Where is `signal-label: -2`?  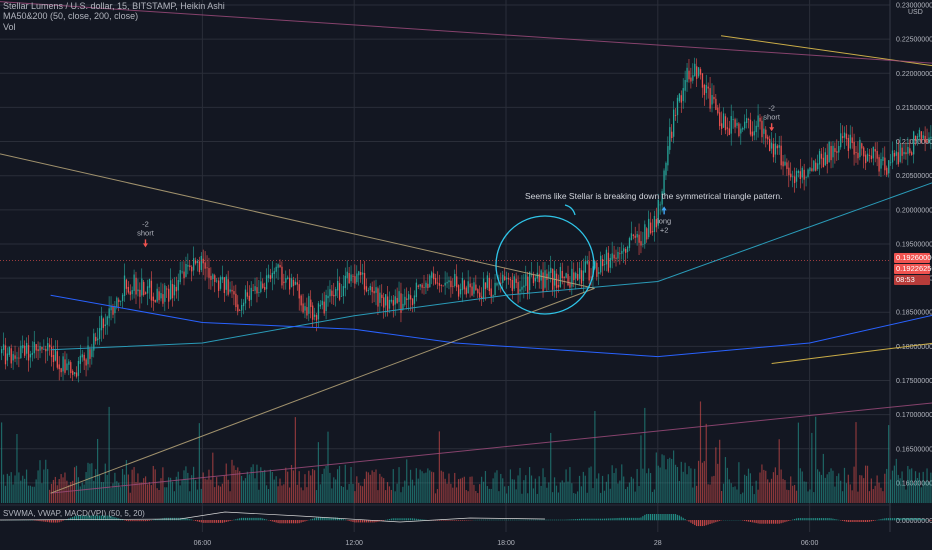 signal-label: -2 is located at coordinates (771, 107).